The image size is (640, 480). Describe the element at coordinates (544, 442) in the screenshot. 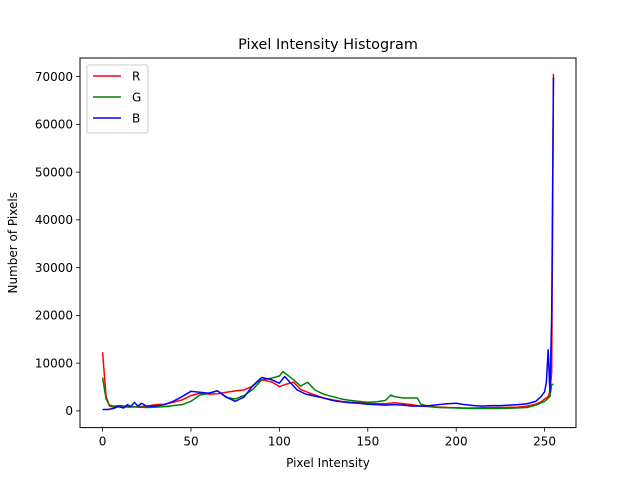

I see `x-tick-label: 250` at that location.